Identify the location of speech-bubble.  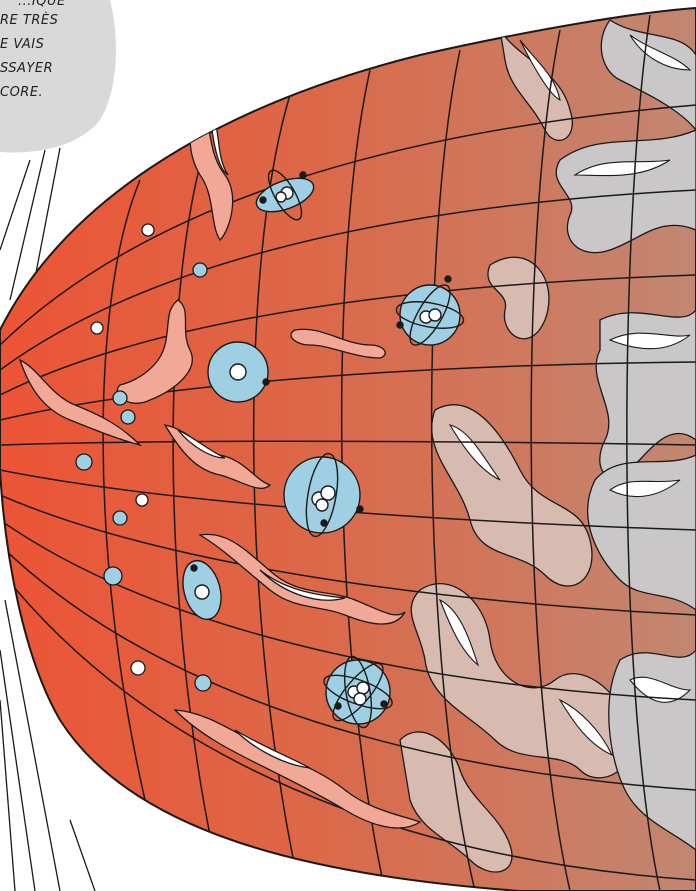
(58, 76).